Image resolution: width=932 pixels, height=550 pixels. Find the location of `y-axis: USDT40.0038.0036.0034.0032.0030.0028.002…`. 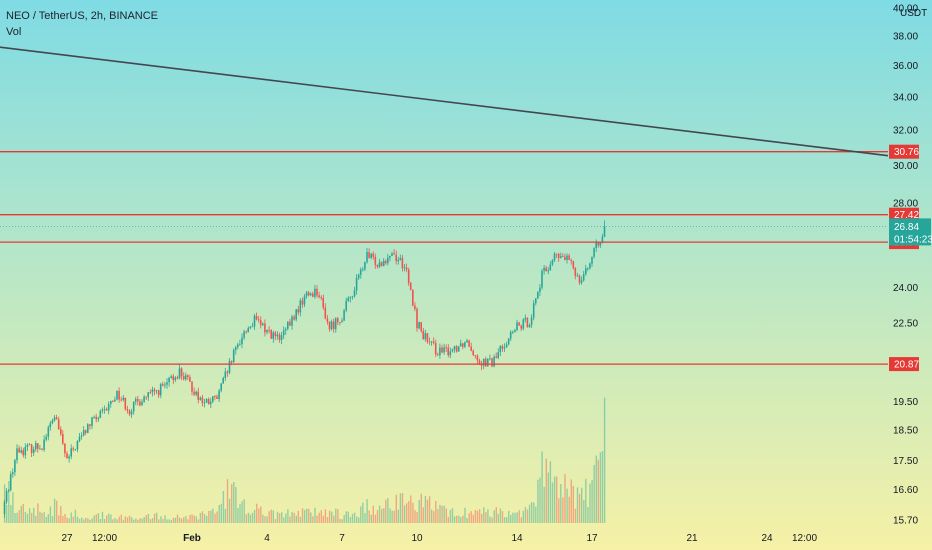

y-axis: USDT40.0038.0036.0034.0032.0030.0028.002… is located at coordinates (910, 264).